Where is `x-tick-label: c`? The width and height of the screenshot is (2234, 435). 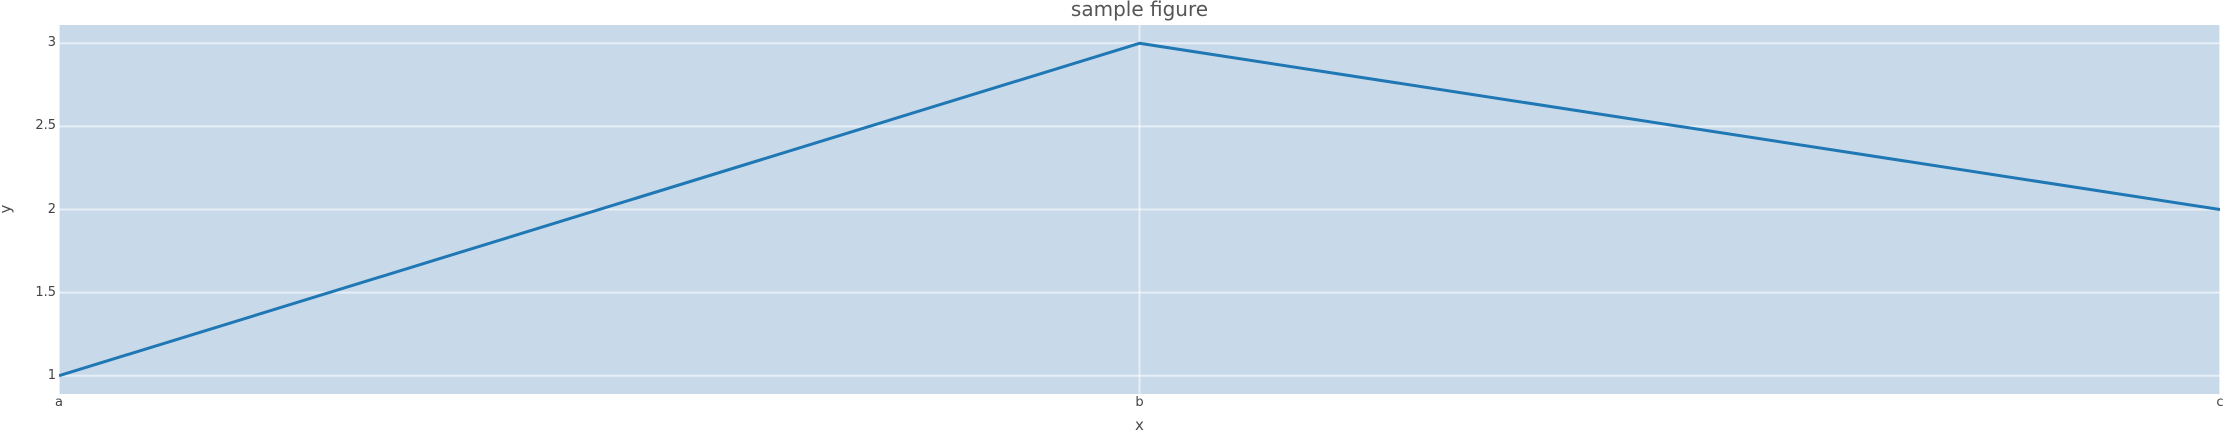
x-tick-label: c is located at coordinates (2220, 402).